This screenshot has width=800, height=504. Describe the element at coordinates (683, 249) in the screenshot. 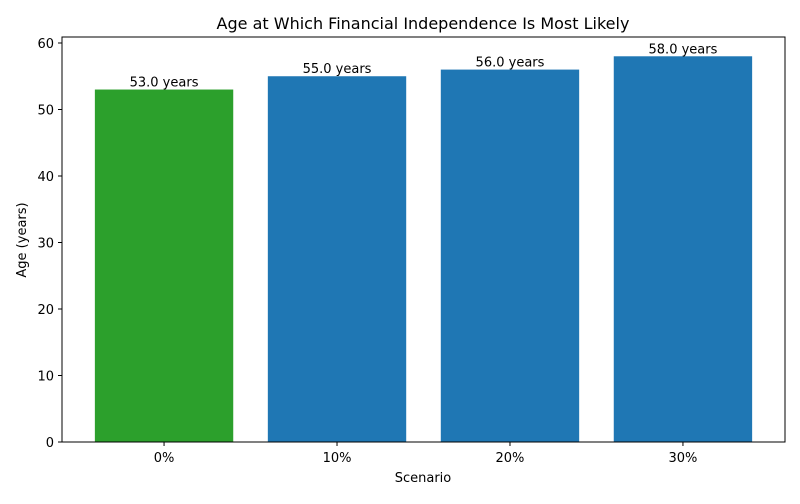

I see `bar-30%` at that location.